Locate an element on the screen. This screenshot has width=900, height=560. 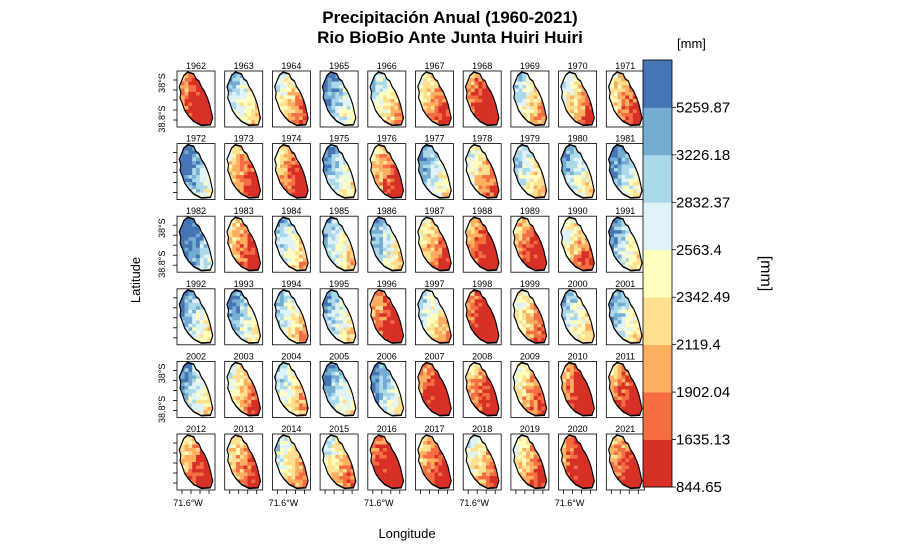
panel-frame is located at coordinates (434, 99).